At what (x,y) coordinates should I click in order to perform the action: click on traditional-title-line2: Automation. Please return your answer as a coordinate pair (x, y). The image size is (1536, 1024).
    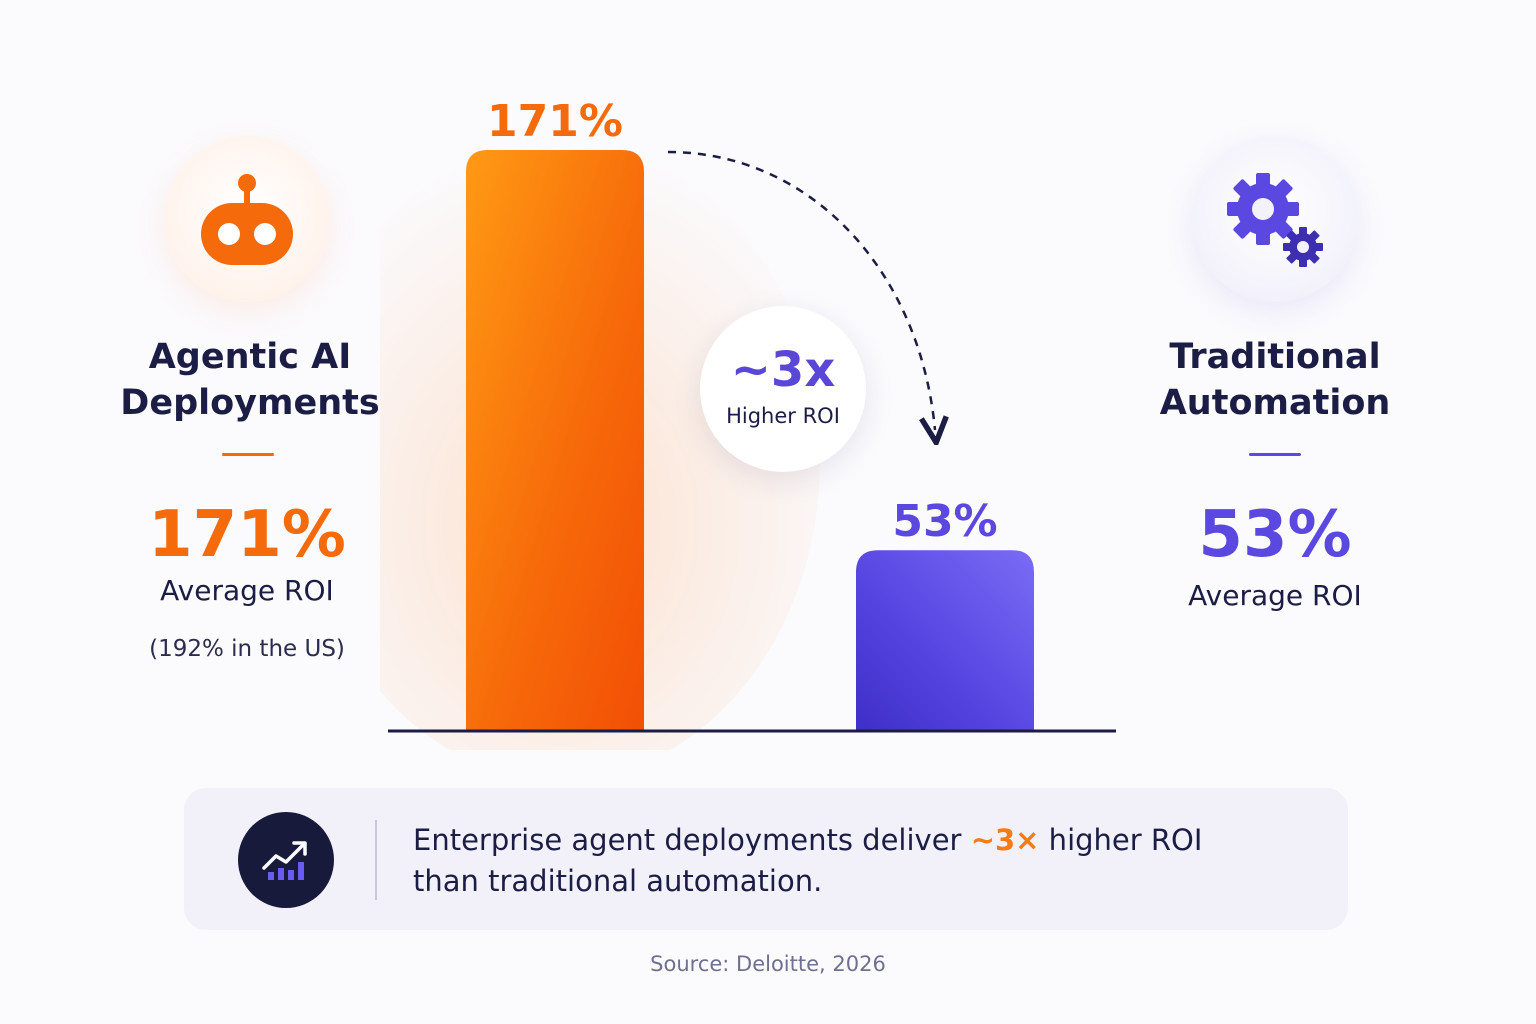
    Looking at the image, I should click on (1275, 403).